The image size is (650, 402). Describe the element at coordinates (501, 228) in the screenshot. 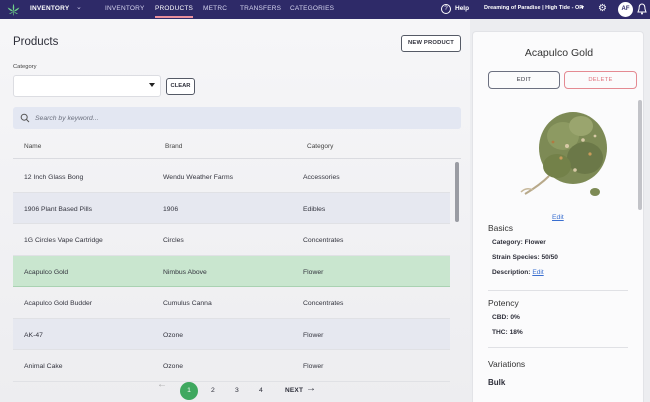

I see `basics-title: Basics` at that location.